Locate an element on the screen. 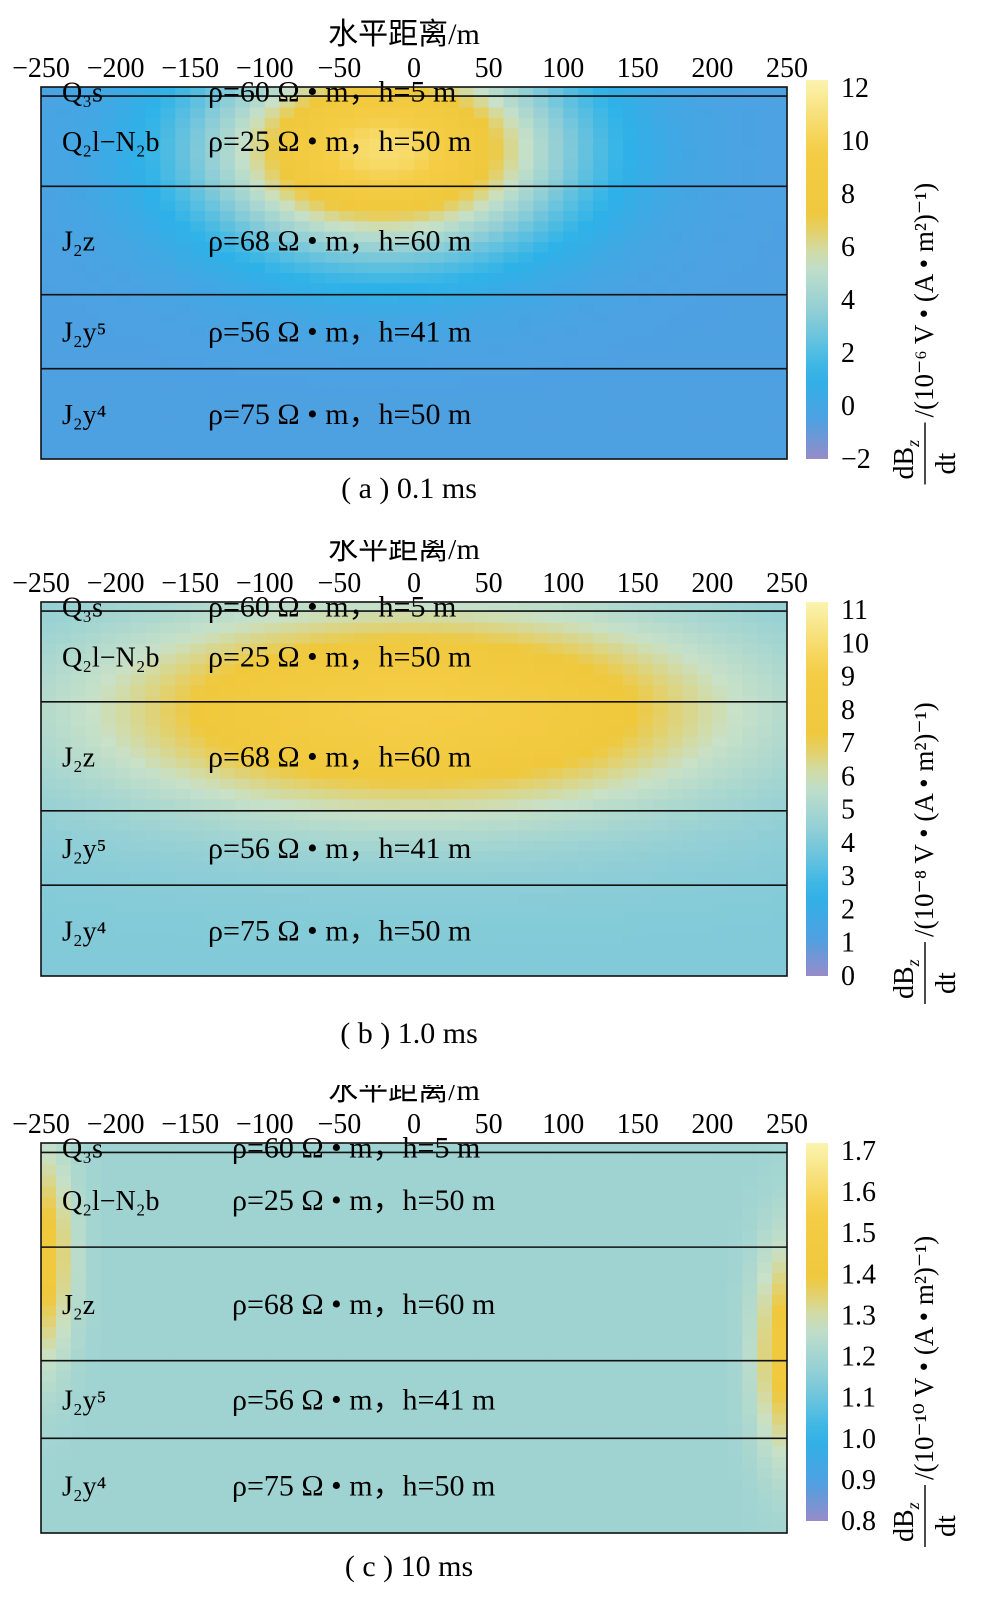 This screenshot has height=1618, width=1000. layer-name: Q₂l−N₂b is located at coordinates (111, 142).